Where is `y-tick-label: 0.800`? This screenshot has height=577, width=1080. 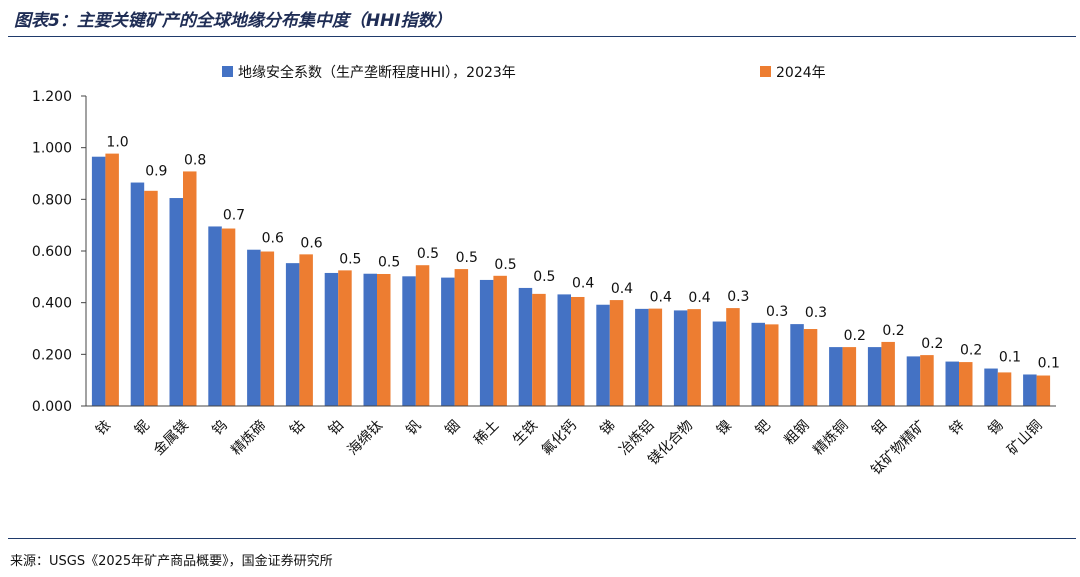
y-tick-label: 0.800 is located at coordinates (52, 200).